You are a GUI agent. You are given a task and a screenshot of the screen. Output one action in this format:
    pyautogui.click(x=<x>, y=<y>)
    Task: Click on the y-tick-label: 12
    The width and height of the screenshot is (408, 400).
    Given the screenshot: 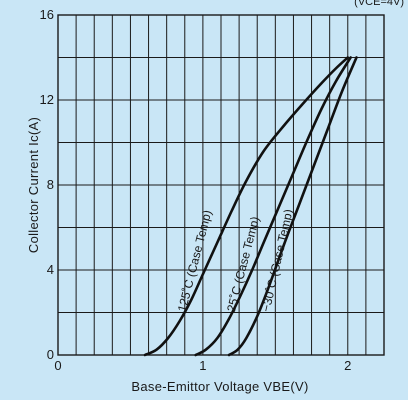 What is the action you would take?
    pyautogui.click(x=47, y=99)
    